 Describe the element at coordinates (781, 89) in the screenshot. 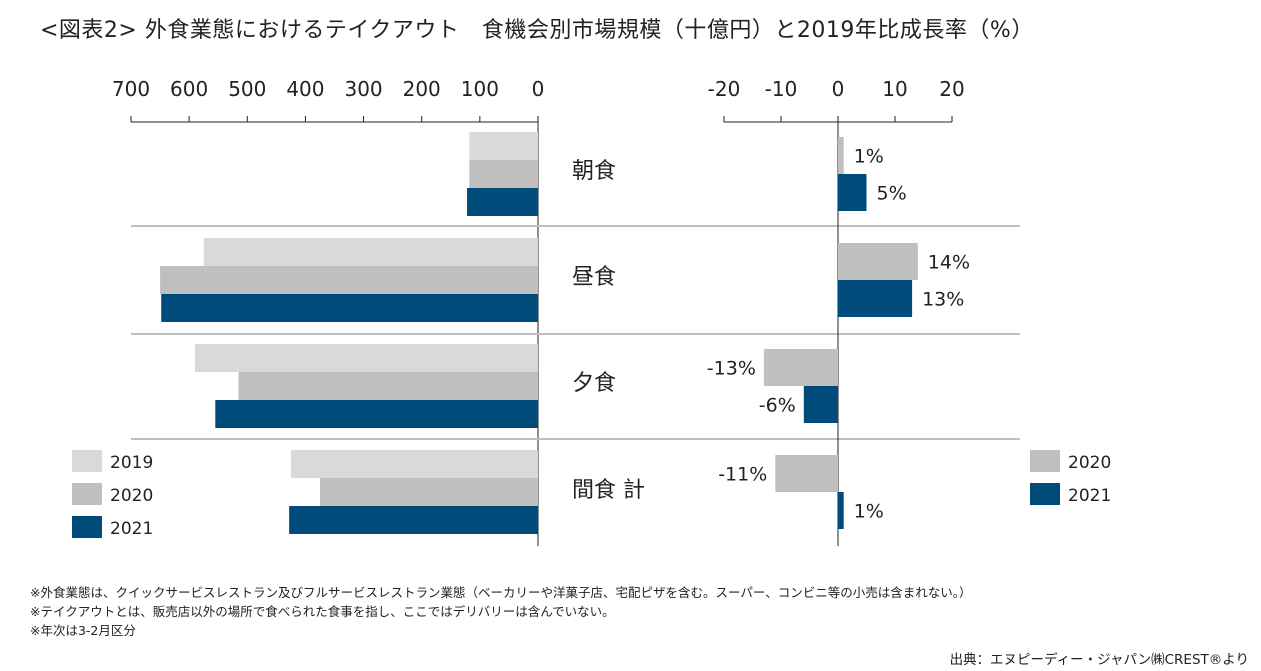

I see `right-tick-label: -10` at that location.